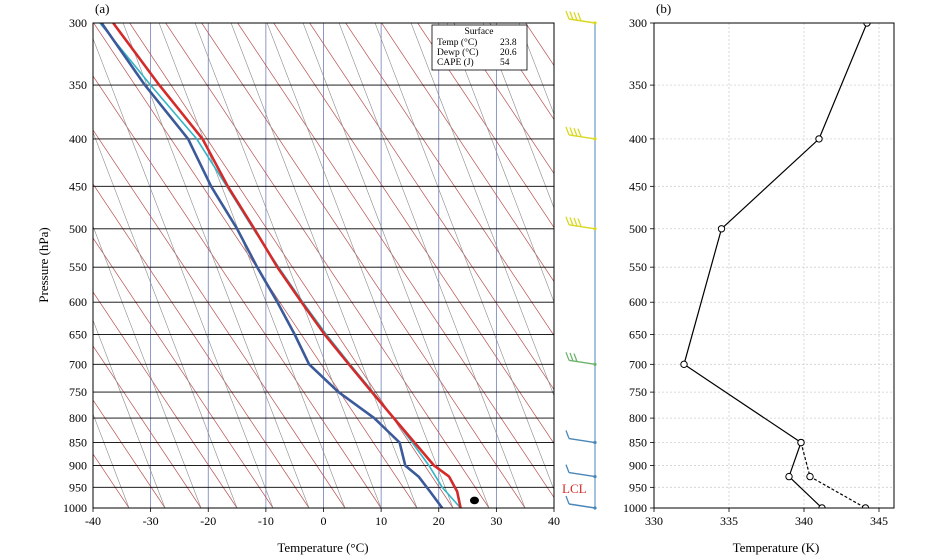 The height and width of the screenshot is (560, 948). I want to click on skewt-x-ticks: -40 -30 -20 -10 0 10 20 30 40, so click(322, 518).